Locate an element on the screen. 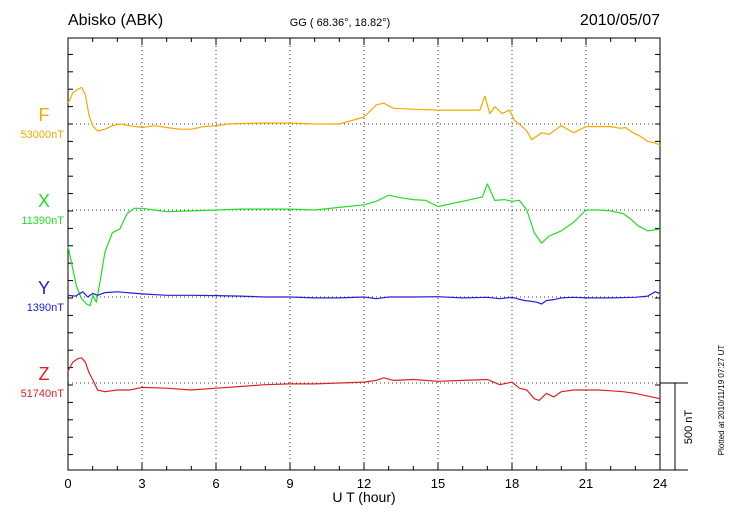 This screenshot has width=730, height=520. scale-bar: 500 nT is located at coordinates (677, 426).